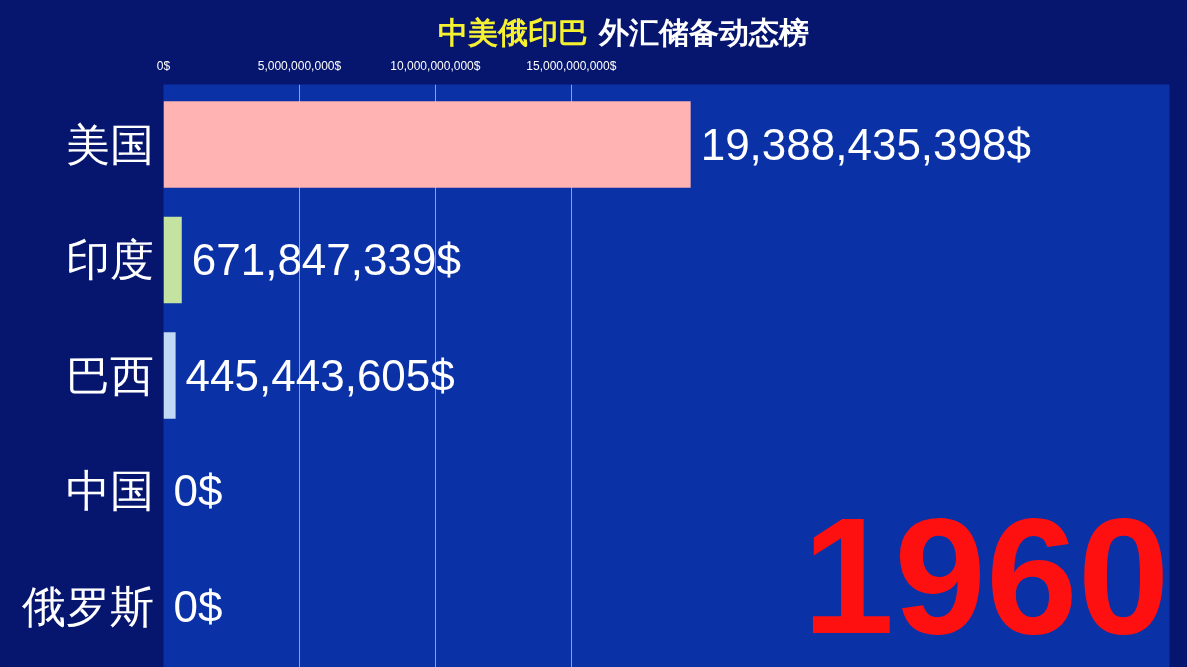 This screenshot has width=1187, height=667. What do you see at coordinates (865, 145) in the screenshot?
I see `data-label: 19,388,435,398$` at bounding box center [865, 145].